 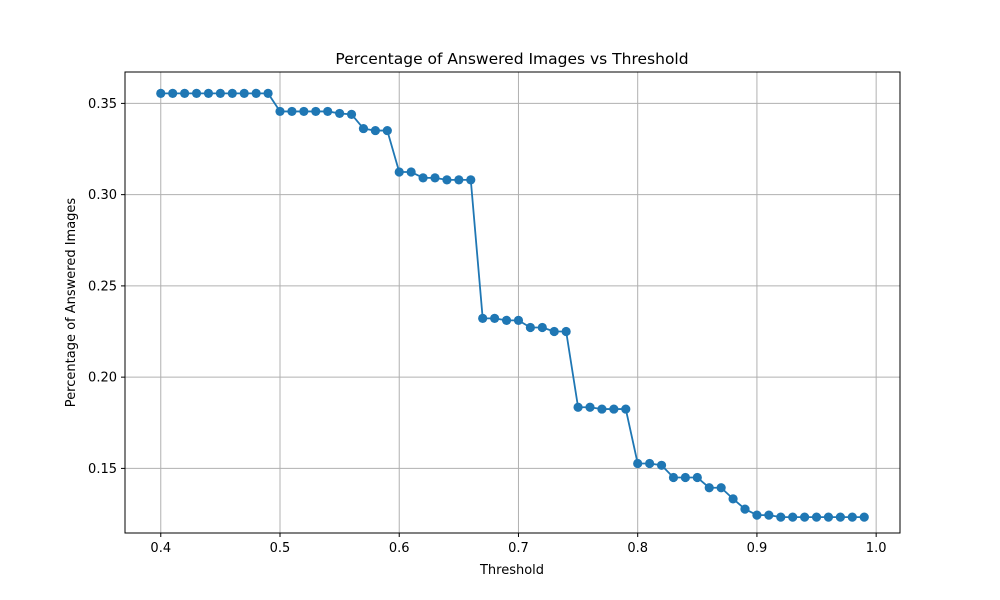 I want to click on x-tick-label: 0.9, so click(x=757, y=548).